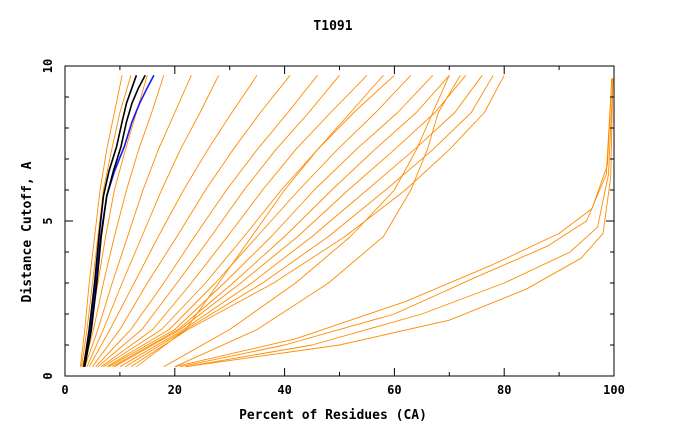 The width and height of the screenshot is (680, 440). Describe the element at coordinates (333, 415) in the screenshot. I see `x-axis-label: Percent of Residues (CA)` at that location.